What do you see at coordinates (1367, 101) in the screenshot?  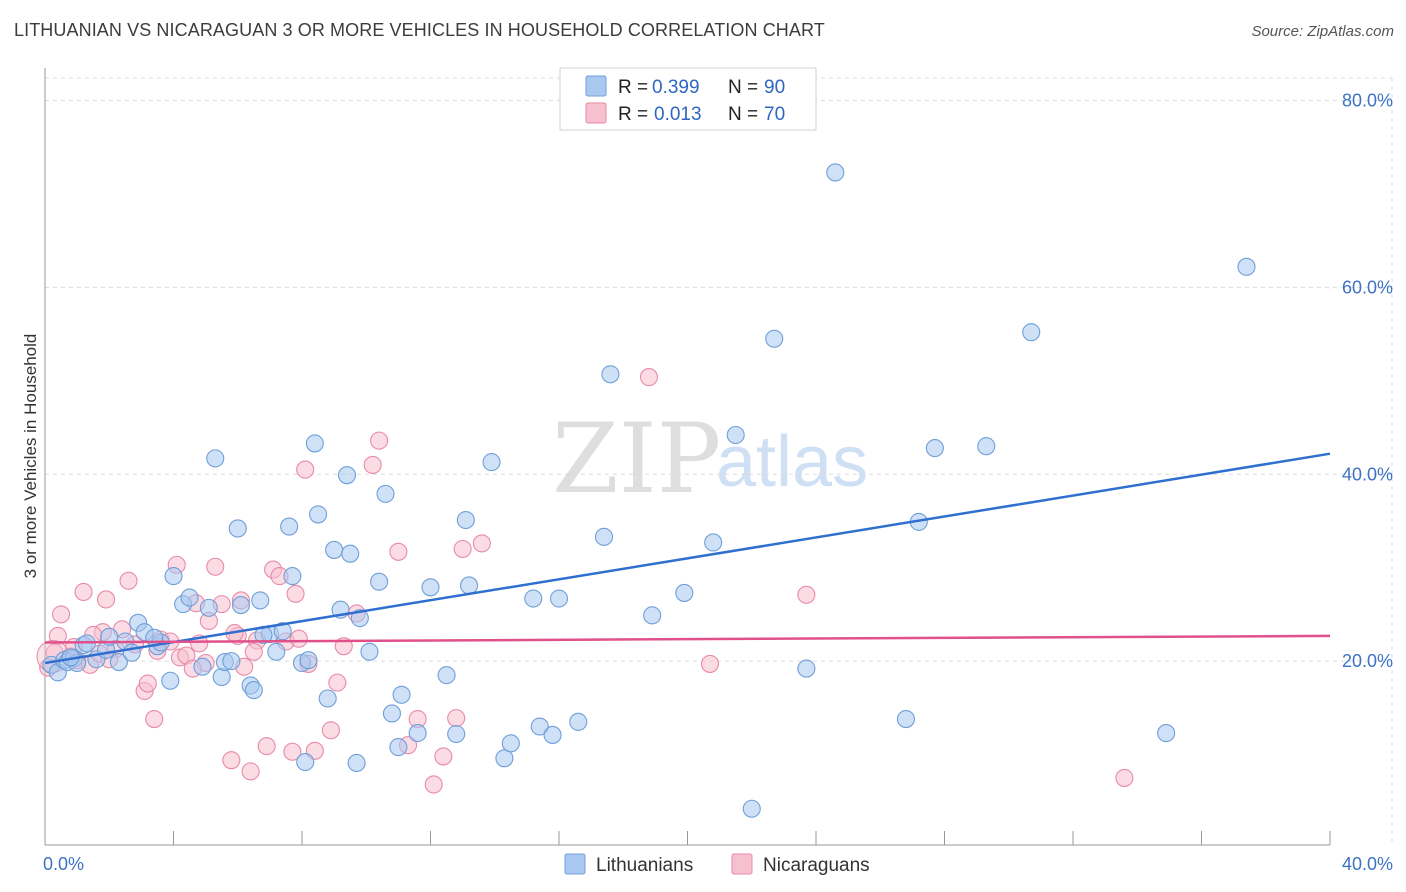 I see `y-tick-label-3: 80.0%` at bounding box center [1367, 101].